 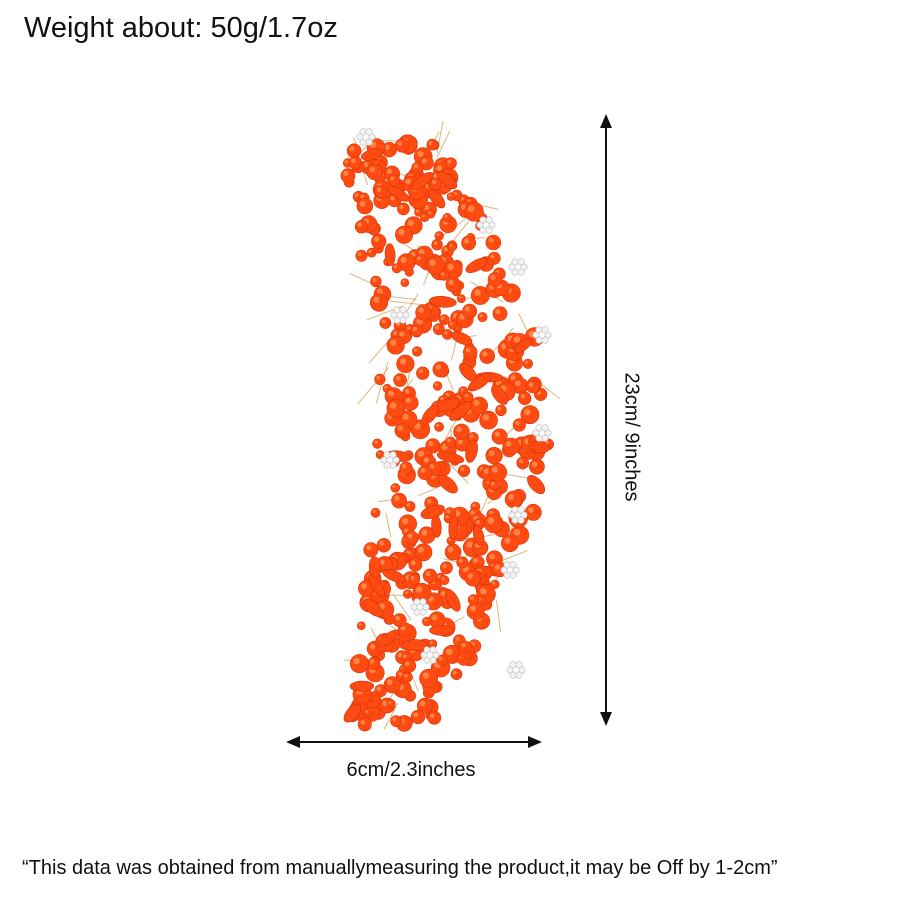 What do you see at coordinates (631, 437) in the screenshot?
I see `height-measurement-label: 23cm/ 9inches` at bounding box center [631, 437].